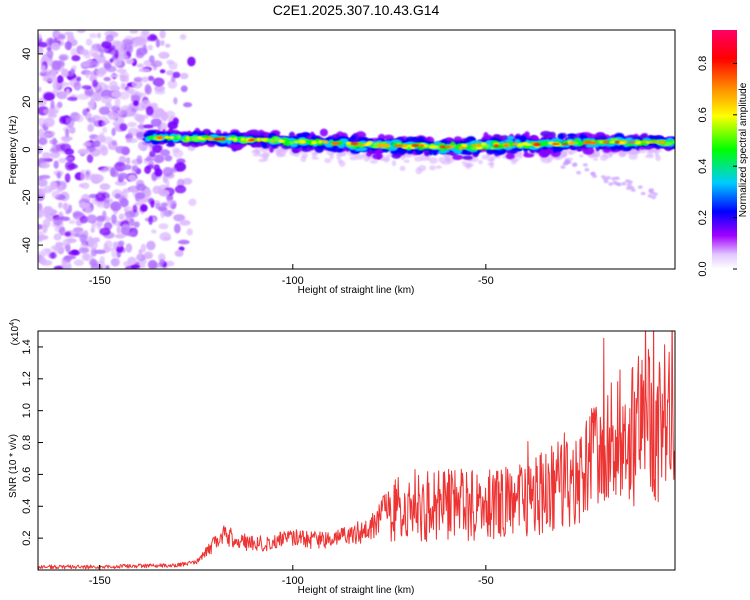 Image resolution: width=750 pixels, height=600 pixels. Describe the element at coordinates (703, 63) in the screenshot. I see `colorbar-tick-label: 0.8` at that location.